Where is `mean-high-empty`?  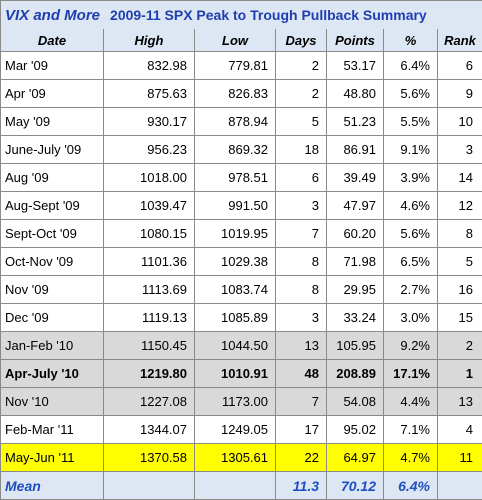 mean-high-empty is located at coordinates (149, 486).